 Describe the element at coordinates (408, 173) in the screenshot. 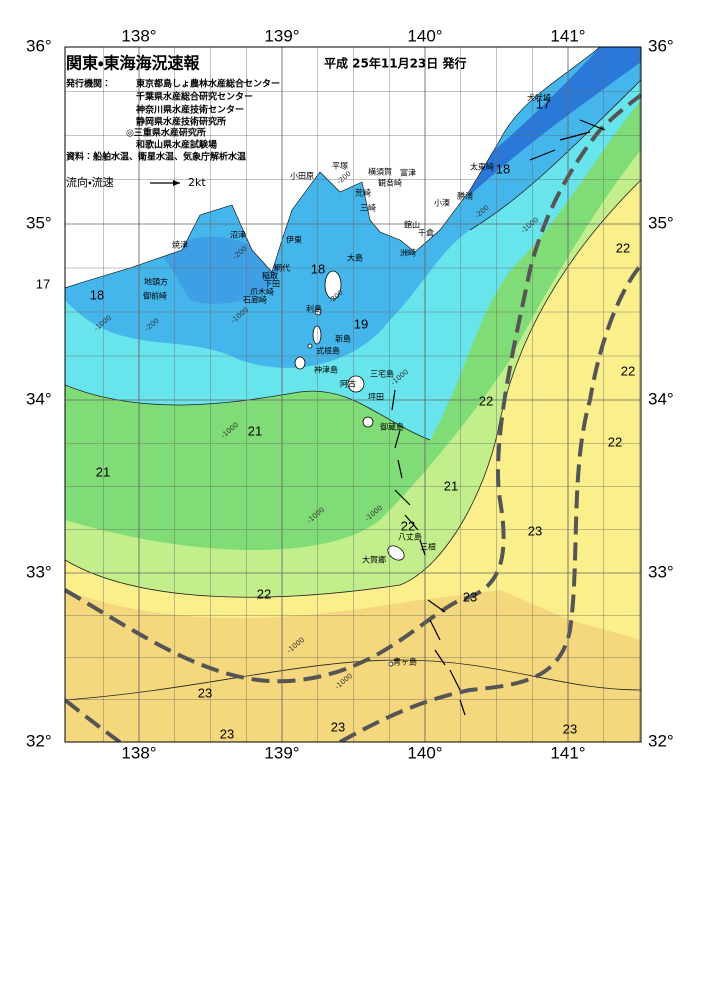

I see `place-name: 富津` at that location.